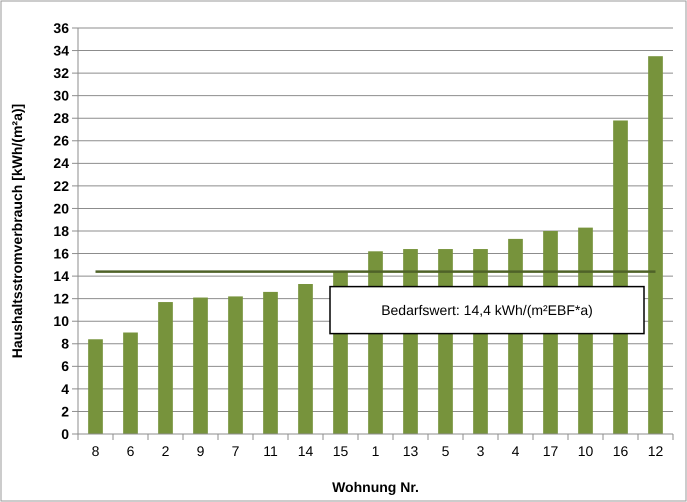 The height and width of the screenshot is (502, 687). What do you see at coordinates (61, 230) in the screenshot?
I see `y-tick-label: 18` at bounding box center [61, 230].